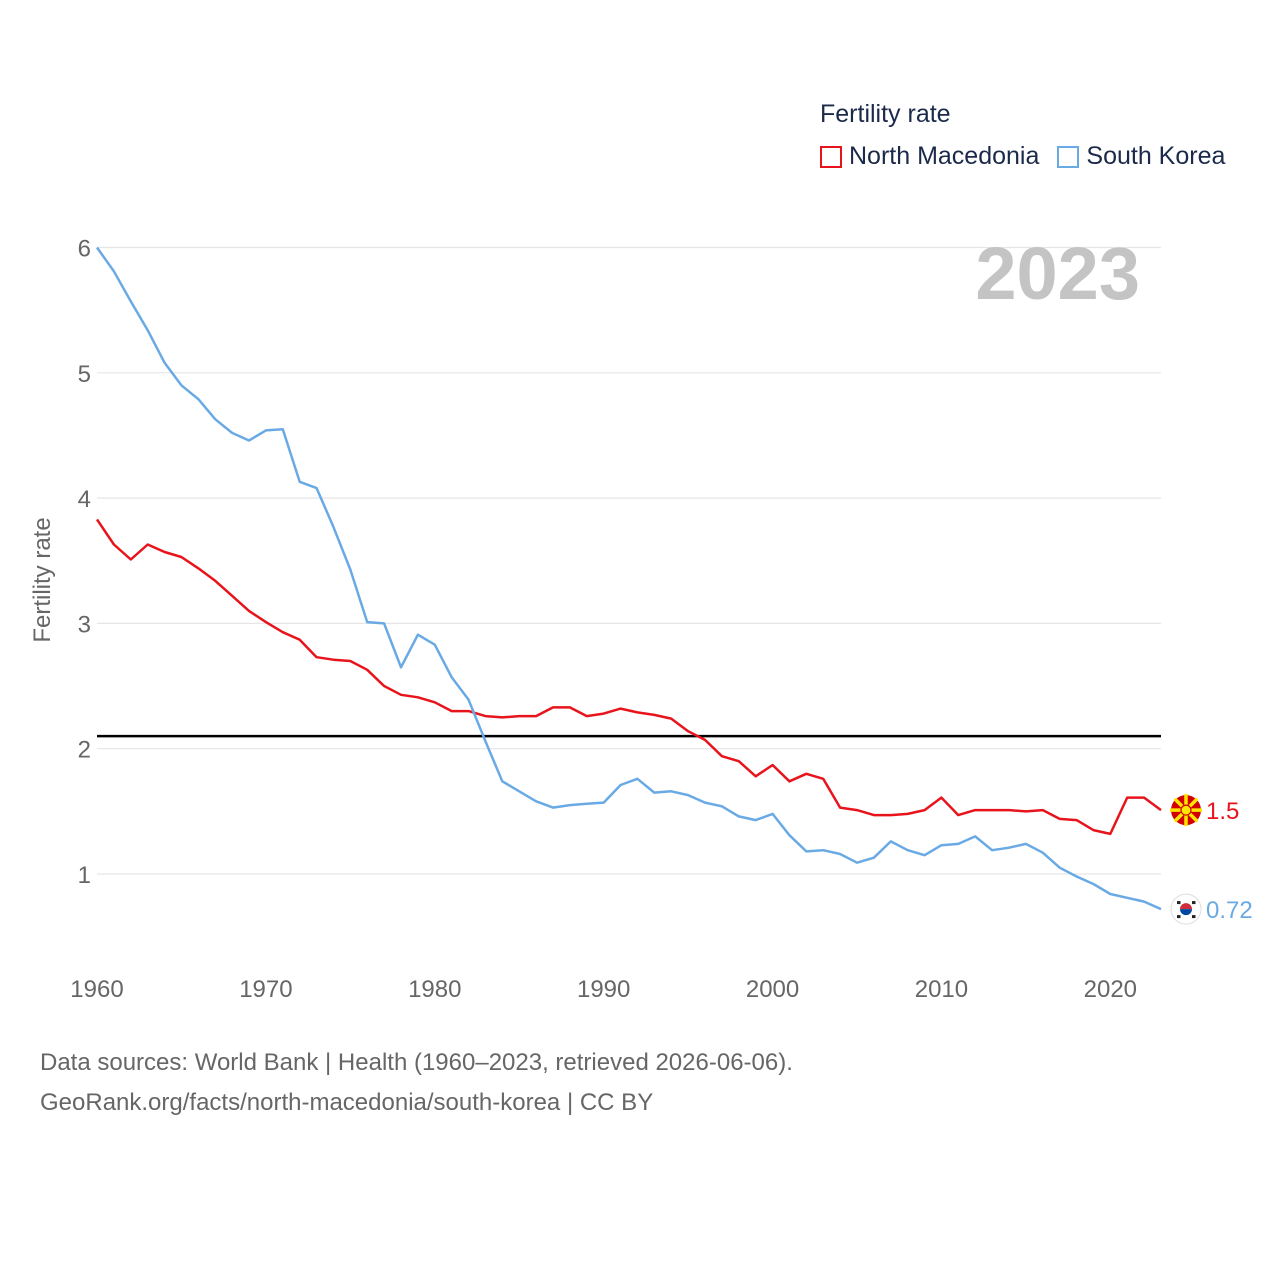  I want to click on end-markers: 1.5 0.72, so click(1211, 859).